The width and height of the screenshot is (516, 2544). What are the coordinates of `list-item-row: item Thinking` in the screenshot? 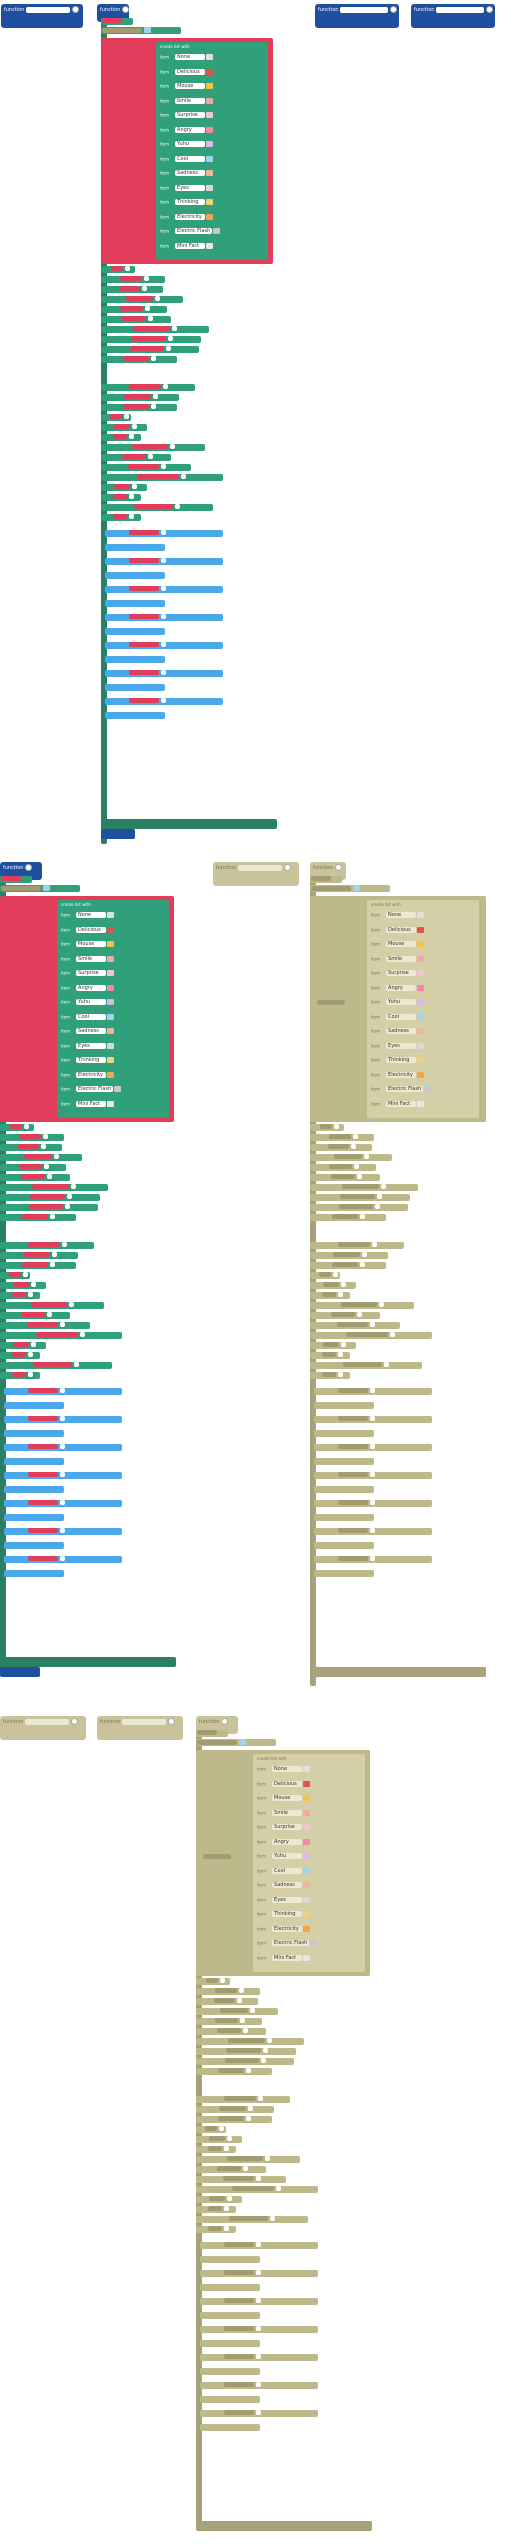 It's located at (305, 1914).